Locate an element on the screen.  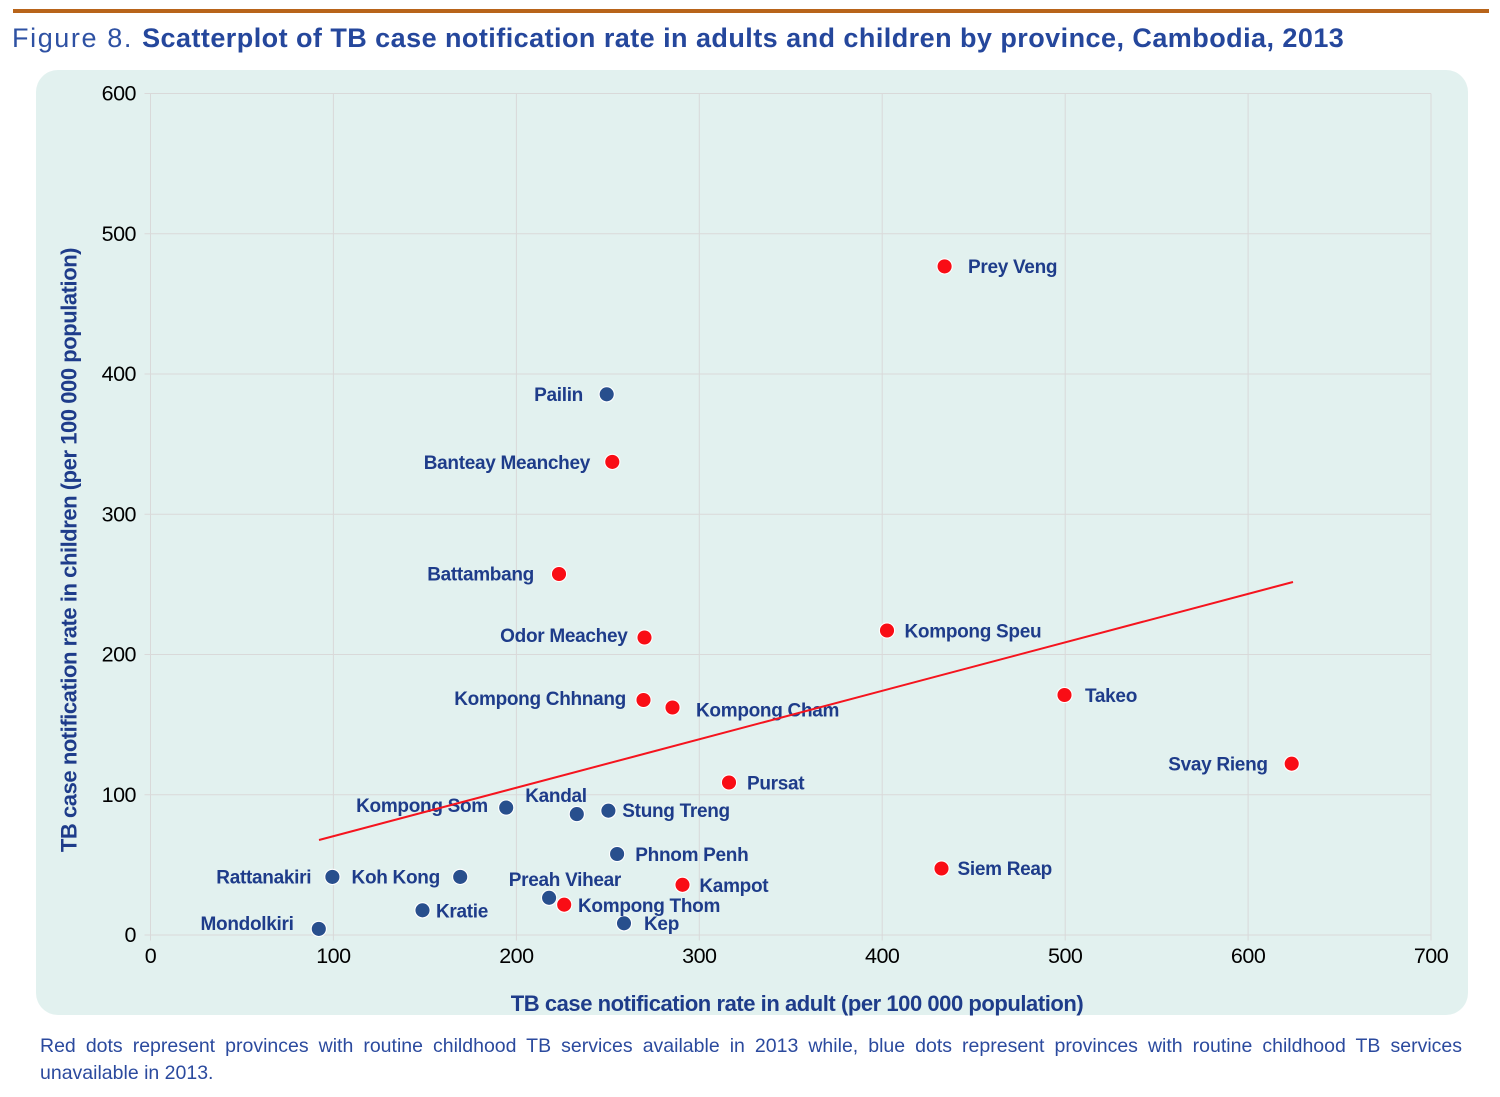
svg-text: Kandal is located at coordinates (556, 796).